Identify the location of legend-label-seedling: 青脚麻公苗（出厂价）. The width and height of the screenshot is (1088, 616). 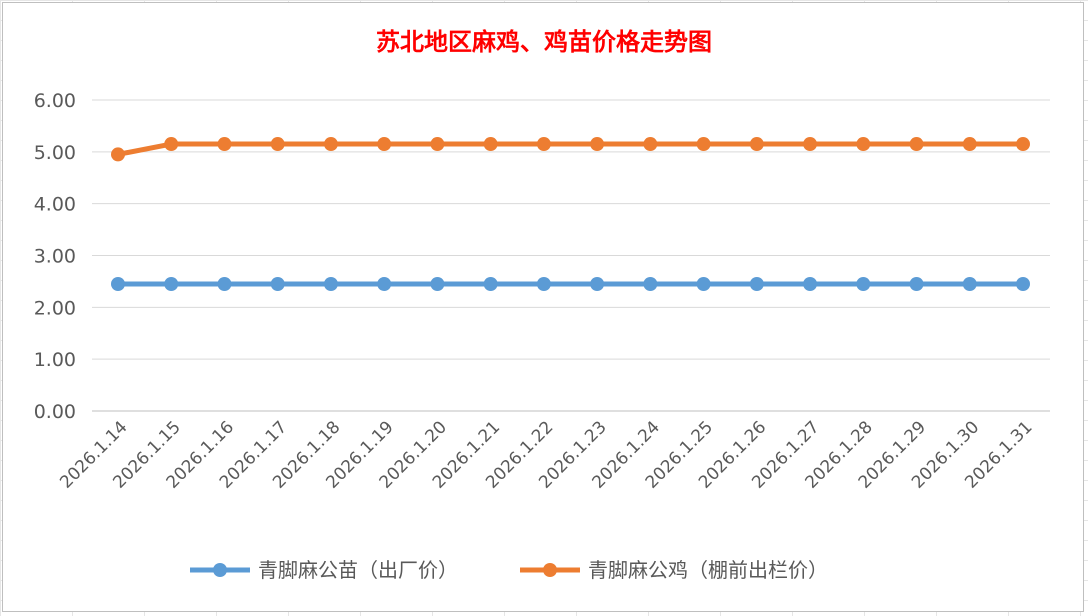
(358, 570).